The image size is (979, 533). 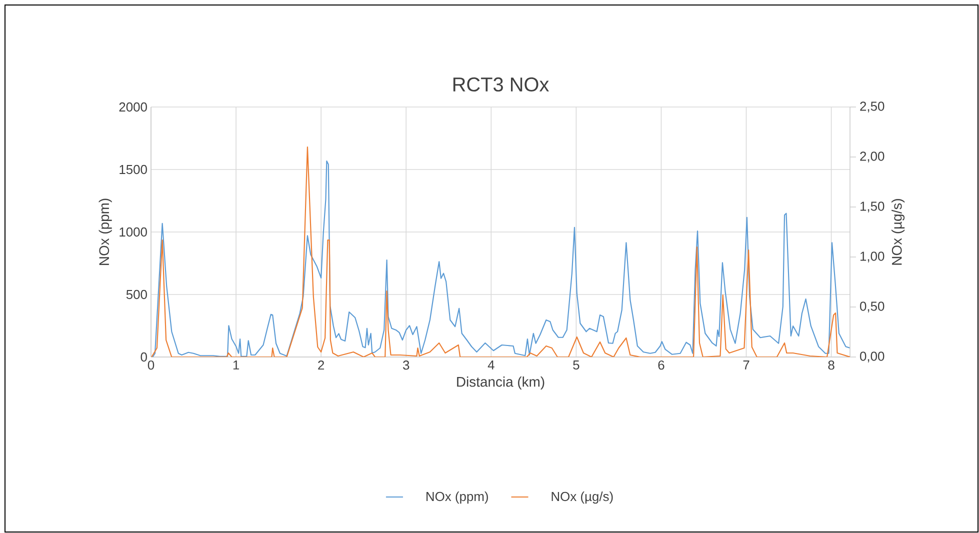 I want to click on chart-title: RCT3 NOx, so click(x=501, y=84).